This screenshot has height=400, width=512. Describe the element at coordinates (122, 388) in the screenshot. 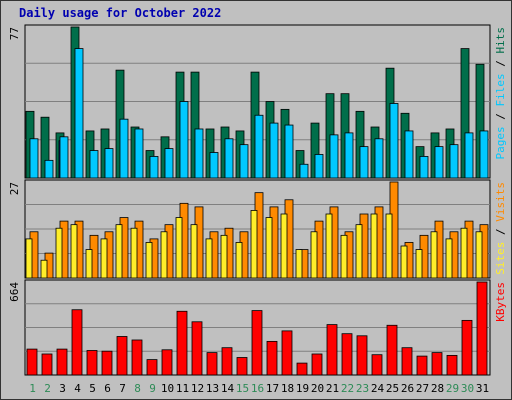

I see `x-tick-label: 7` at that location.